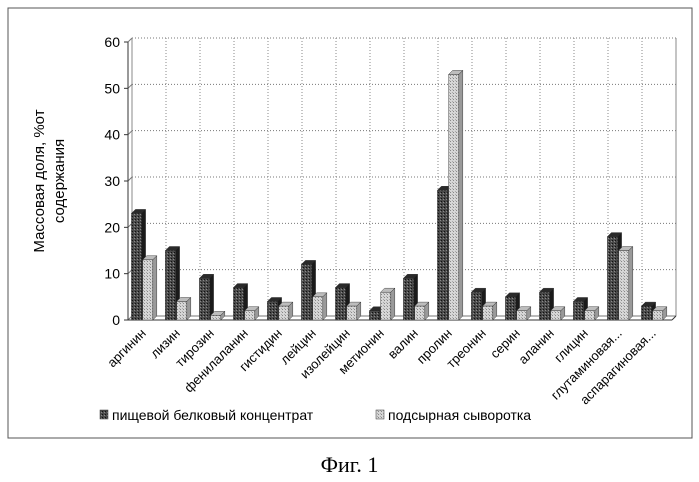 This screenshot has height=482, width=699. Describe the element at coordinates (112, 274) in the screenshot. I see `y-tick-label: 10` at that location.